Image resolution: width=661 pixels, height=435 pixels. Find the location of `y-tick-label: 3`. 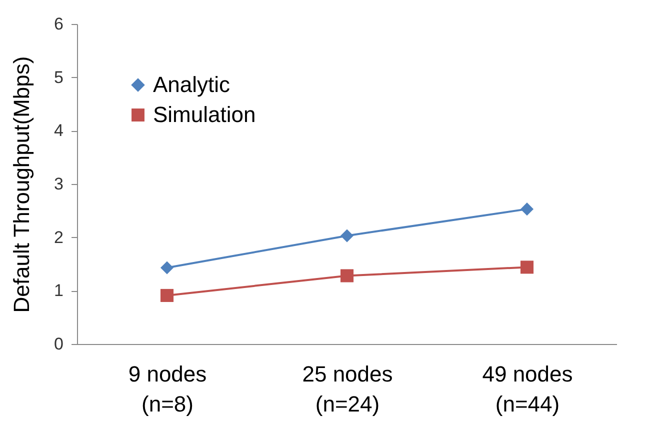

y-tick-label: 3 is located at coordinates (59, 184).